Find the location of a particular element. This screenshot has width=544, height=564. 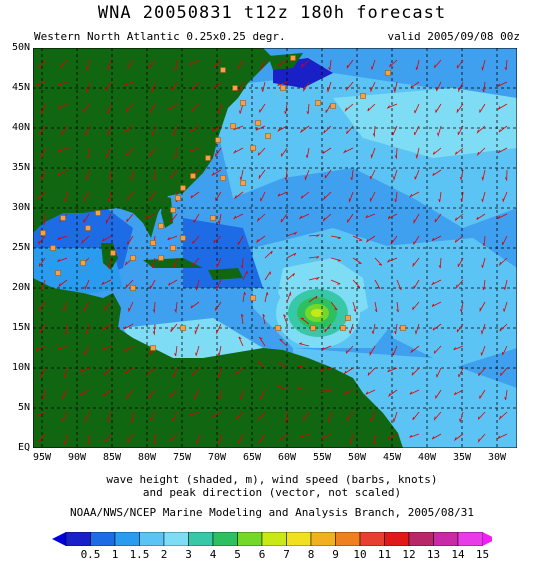

valid-time-label: valid 2005/09/08 00z is located at coordinates (453, 36).